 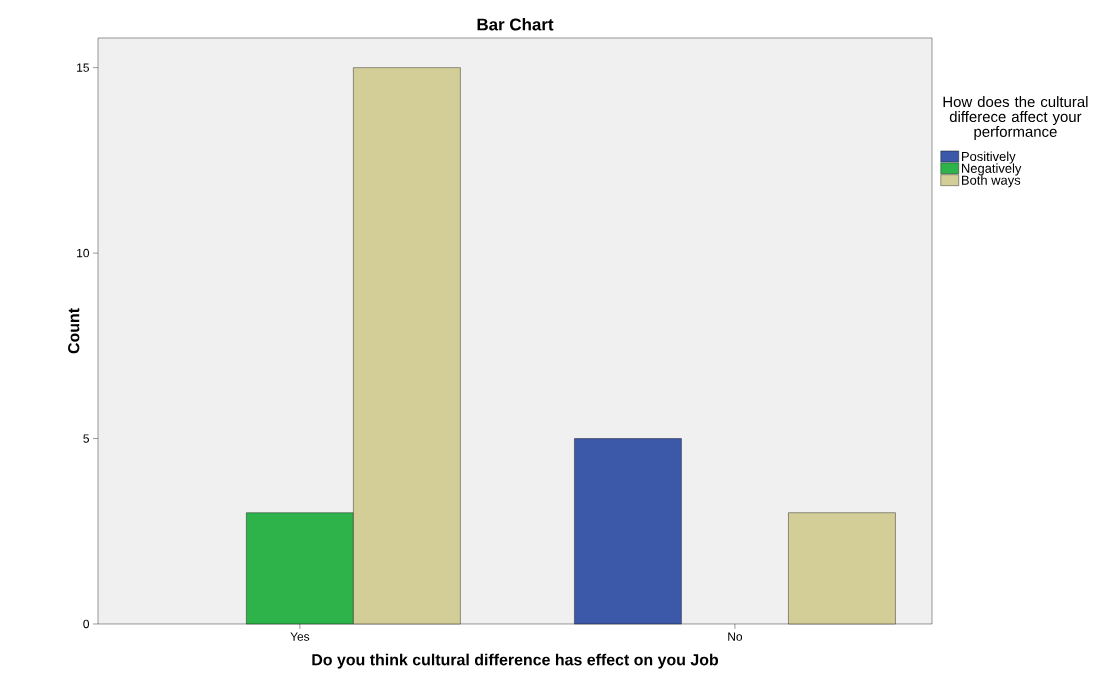 I want to click on x-axis-title: Do you think cultural difference has effect on you Job, so click(x=515, y=661).